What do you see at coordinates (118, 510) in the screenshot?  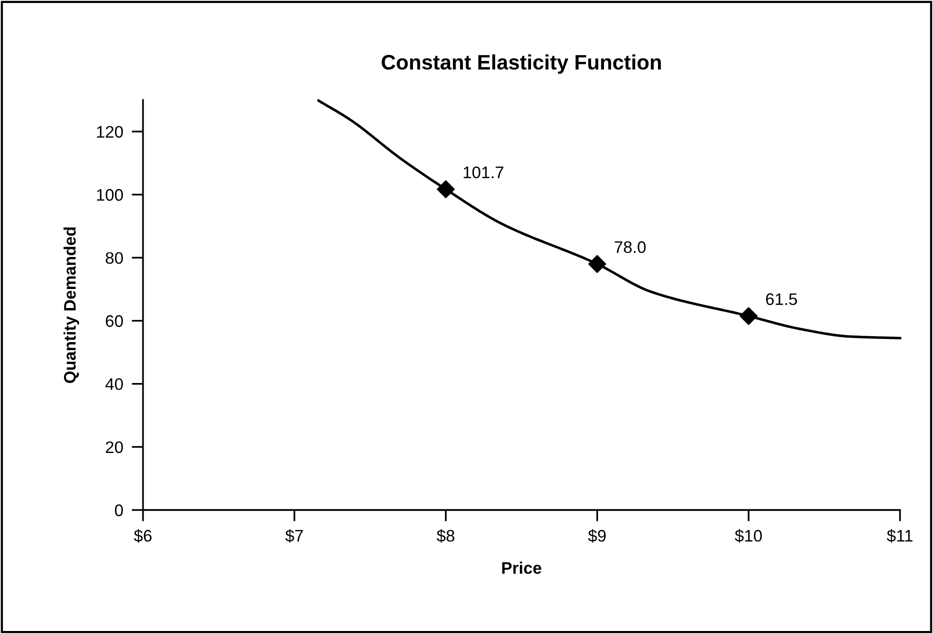 I see `y-tick-label: 0` at bounding box center [118, 510].